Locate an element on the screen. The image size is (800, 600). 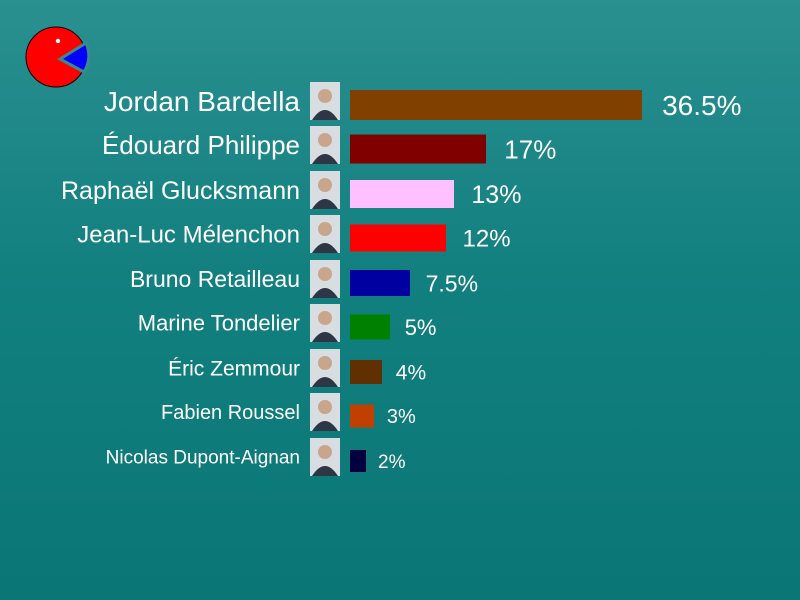
chart-row: Bruno Retailleau 7.5% is located at coordinates (304, 279).